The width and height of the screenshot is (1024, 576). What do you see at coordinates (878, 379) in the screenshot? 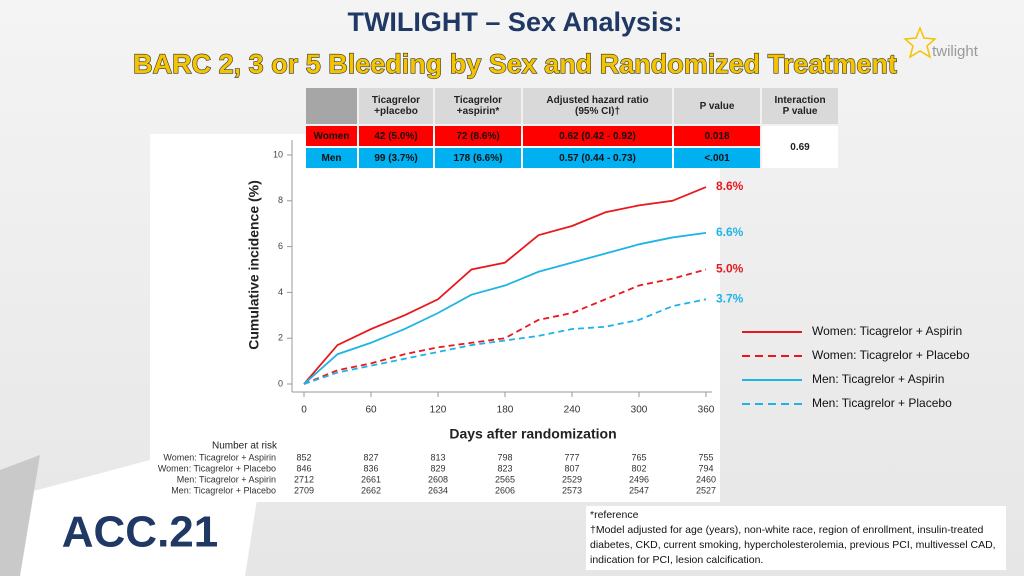
I see `legend-label: Men: Ticagrelor + Aspirin` at bounding box center [878, 379].